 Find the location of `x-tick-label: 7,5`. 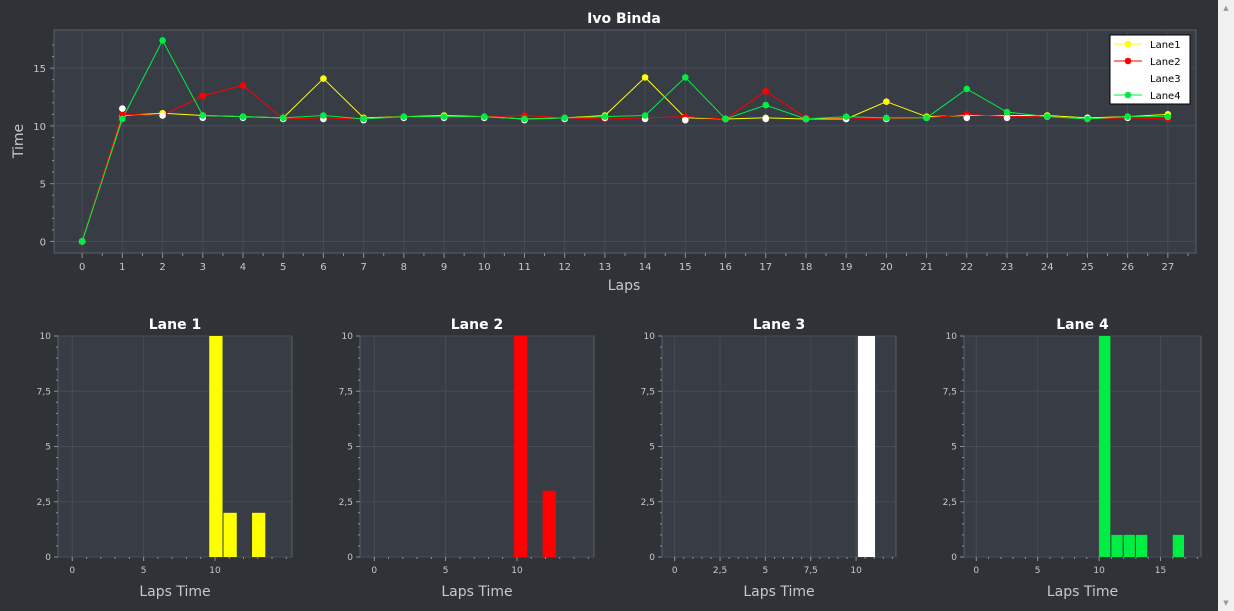

x-tick-label: 7,5 is located at coordinates (811, 571).